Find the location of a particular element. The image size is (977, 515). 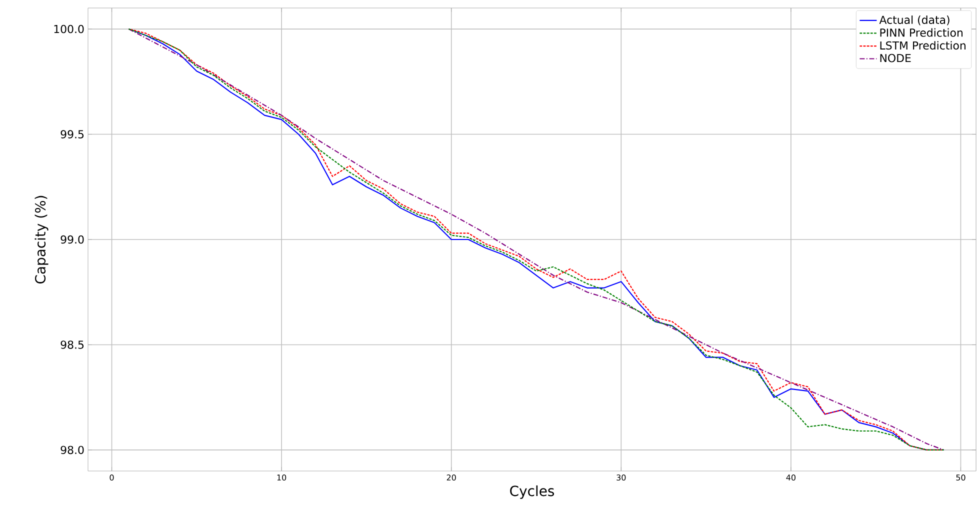

legend-label: LSTM Prediction is located at coordinates (923, 45).